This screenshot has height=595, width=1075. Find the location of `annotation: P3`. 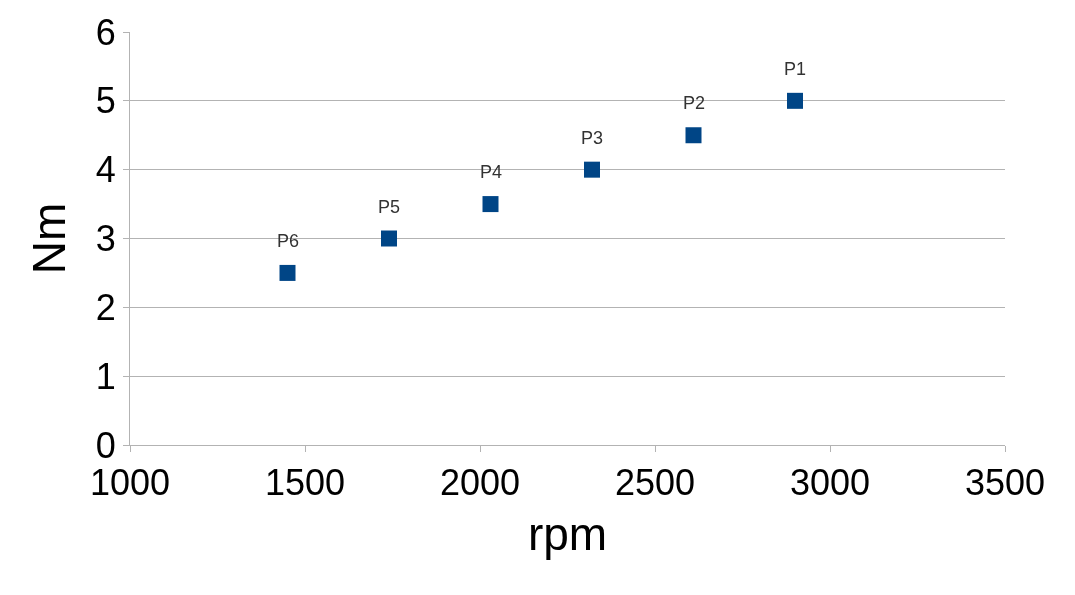

annotation: P3 is located at coordinates (592, 138).